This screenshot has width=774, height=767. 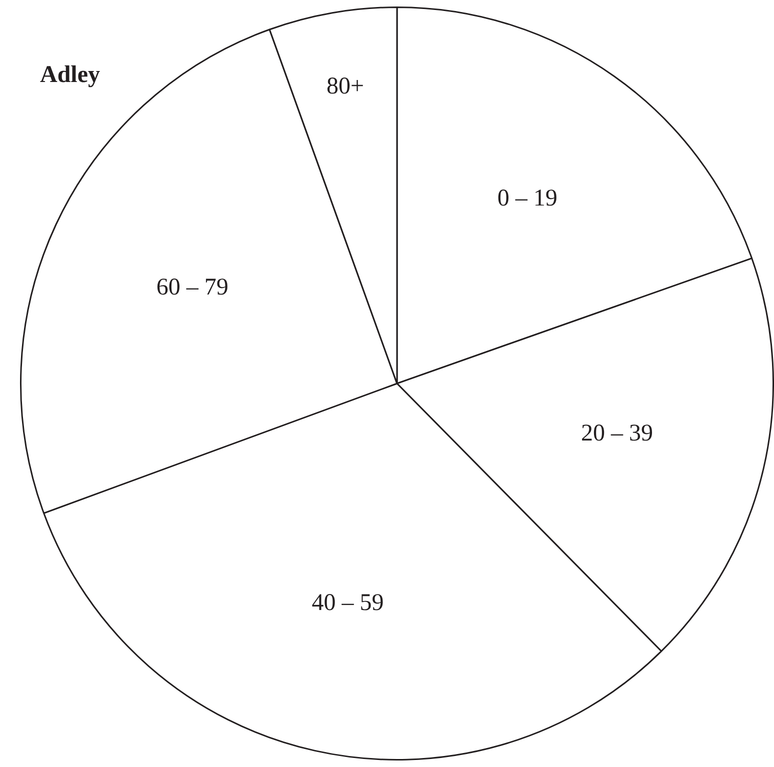 What do you see at coordinates (192, 287) in the screenshot?
I see `slice-label: 60 – 79` at bounding box center [192, 287].